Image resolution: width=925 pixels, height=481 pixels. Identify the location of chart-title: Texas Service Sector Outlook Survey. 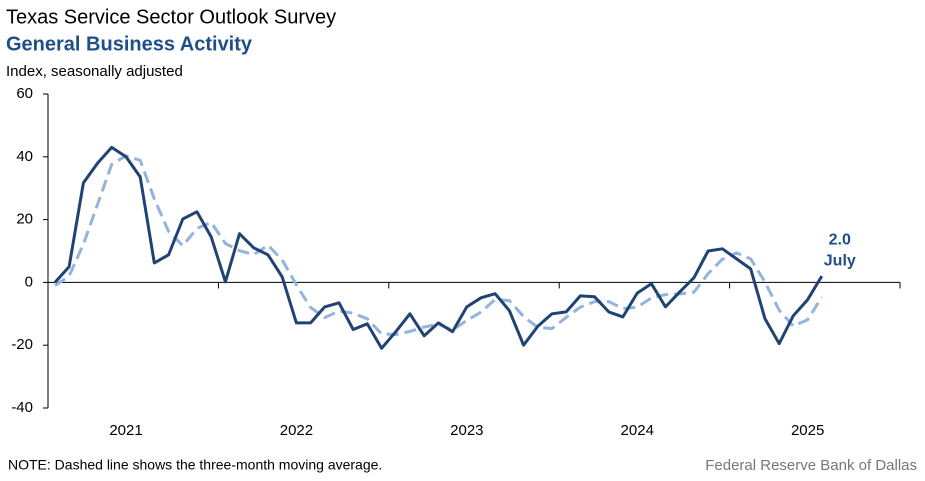
(171, 17).